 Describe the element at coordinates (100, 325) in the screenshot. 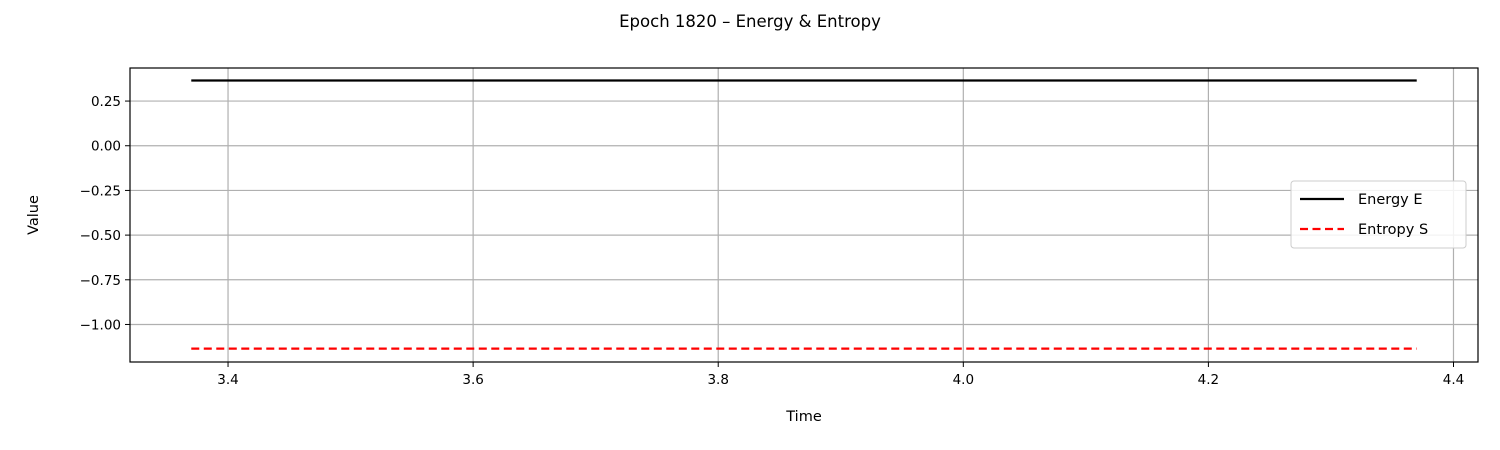

I see `y-tick-label: −1.00` at that location.